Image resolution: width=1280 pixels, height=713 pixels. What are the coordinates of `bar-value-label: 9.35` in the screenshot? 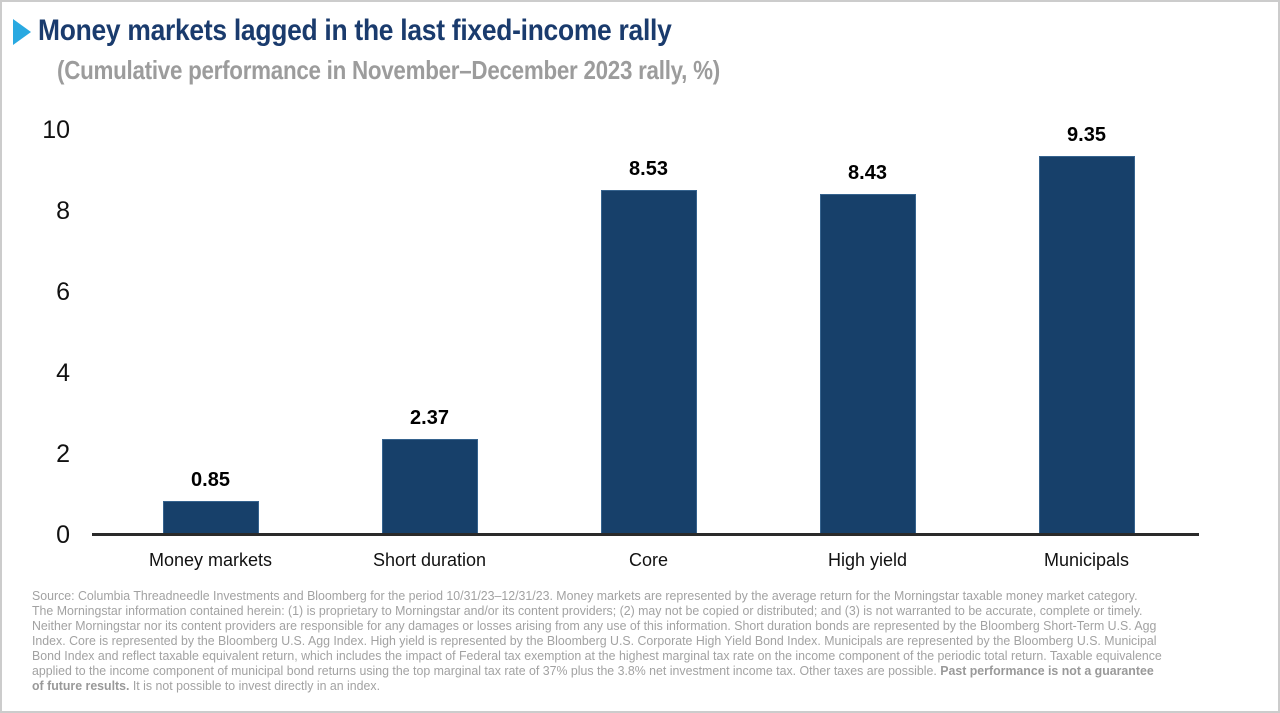 It's located at (1086, 135).